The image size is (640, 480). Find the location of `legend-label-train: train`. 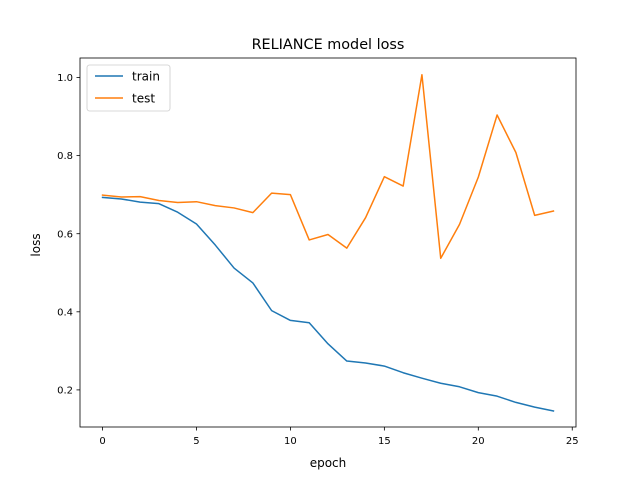

legend-label-train: train is located at coordinates (146, 77).